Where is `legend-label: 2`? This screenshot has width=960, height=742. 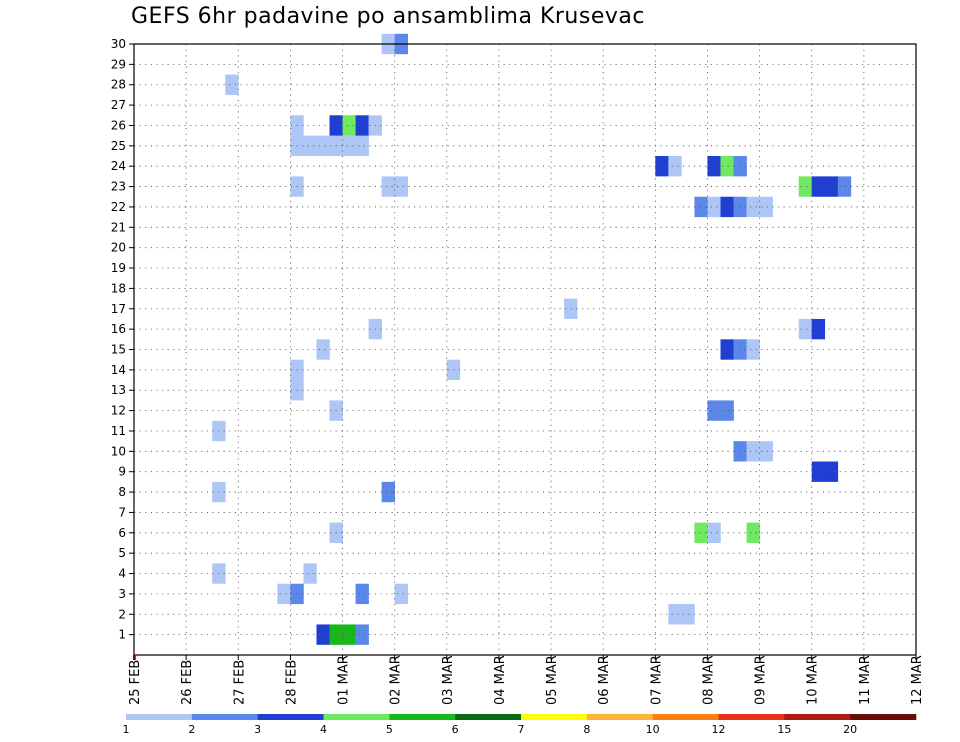 legend-label: 2 is located at coordinates (191, 729).